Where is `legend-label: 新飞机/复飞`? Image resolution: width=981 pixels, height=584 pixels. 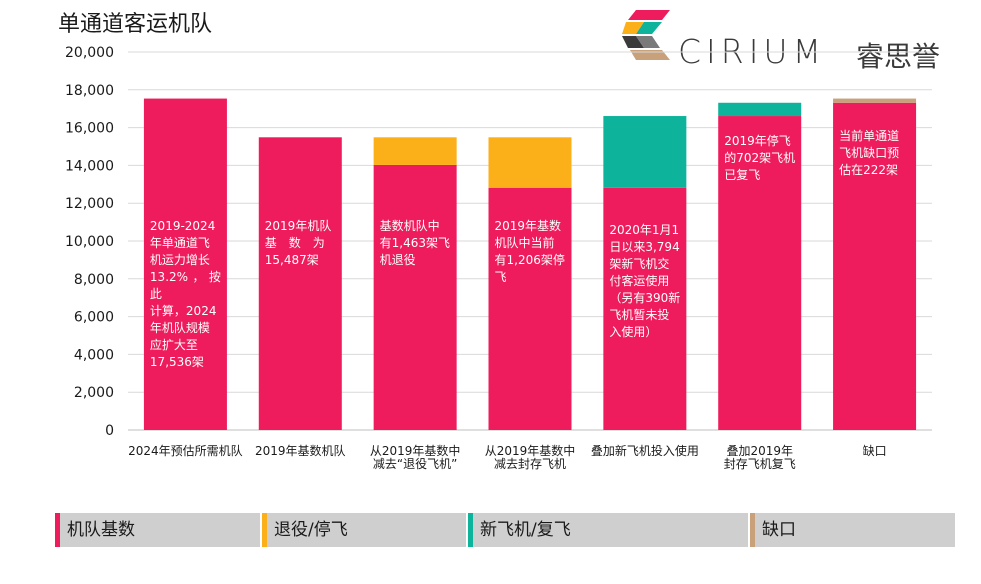 legend-label: 新飞机/复飞 is located at coordinates (525, 530).